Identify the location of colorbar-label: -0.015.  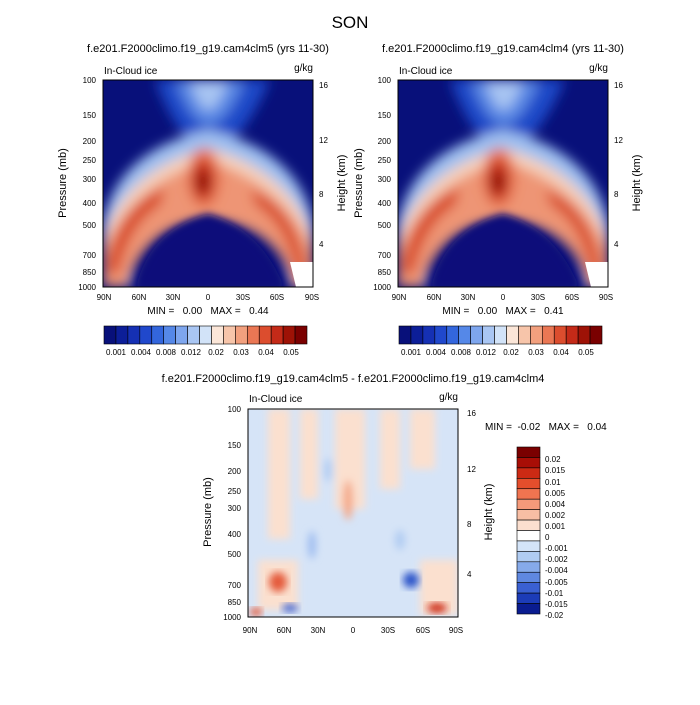
(556, 604).